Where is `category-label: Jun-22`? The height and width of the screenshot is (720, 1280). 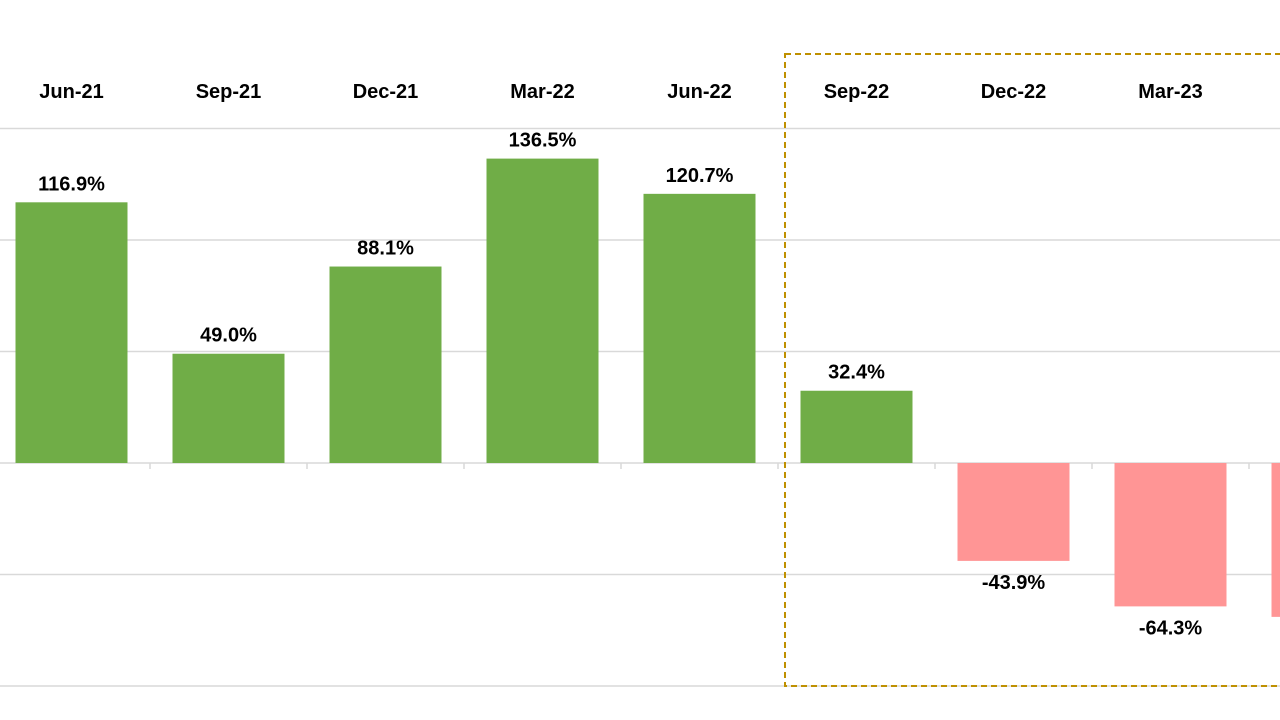
category-label: Jun-22 is located at coordinates (699, 92).